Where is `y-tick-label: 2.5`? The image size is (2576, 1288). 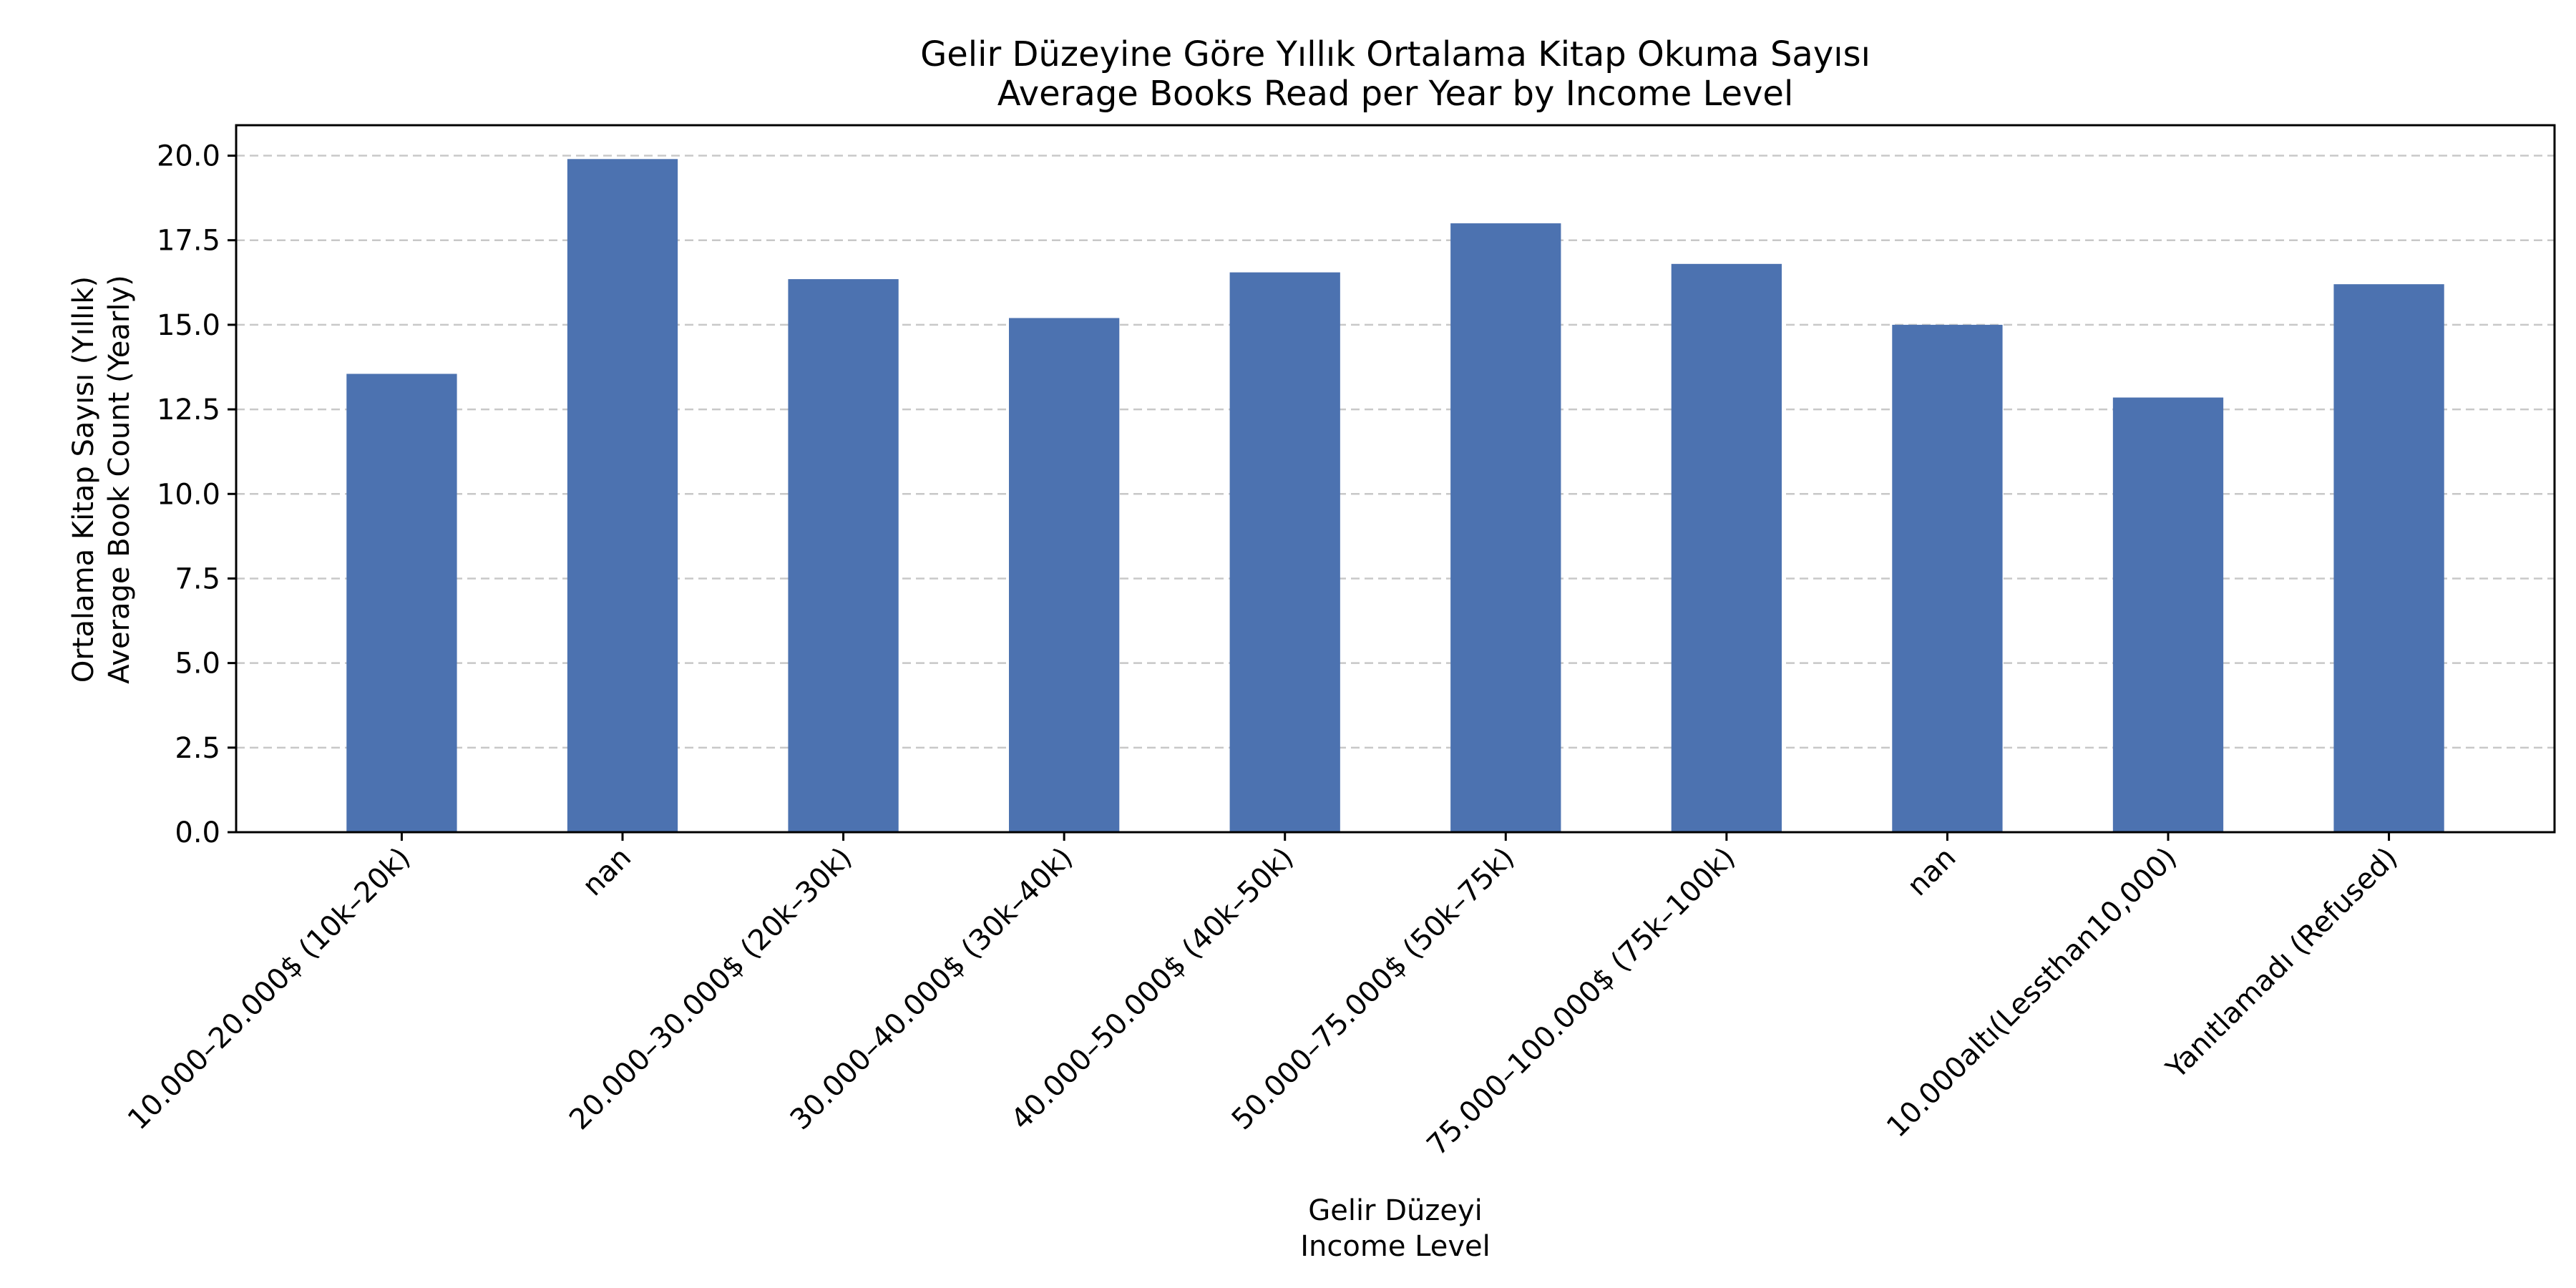 y-tick-label: 2.5 is located at coordinates (197, 748).